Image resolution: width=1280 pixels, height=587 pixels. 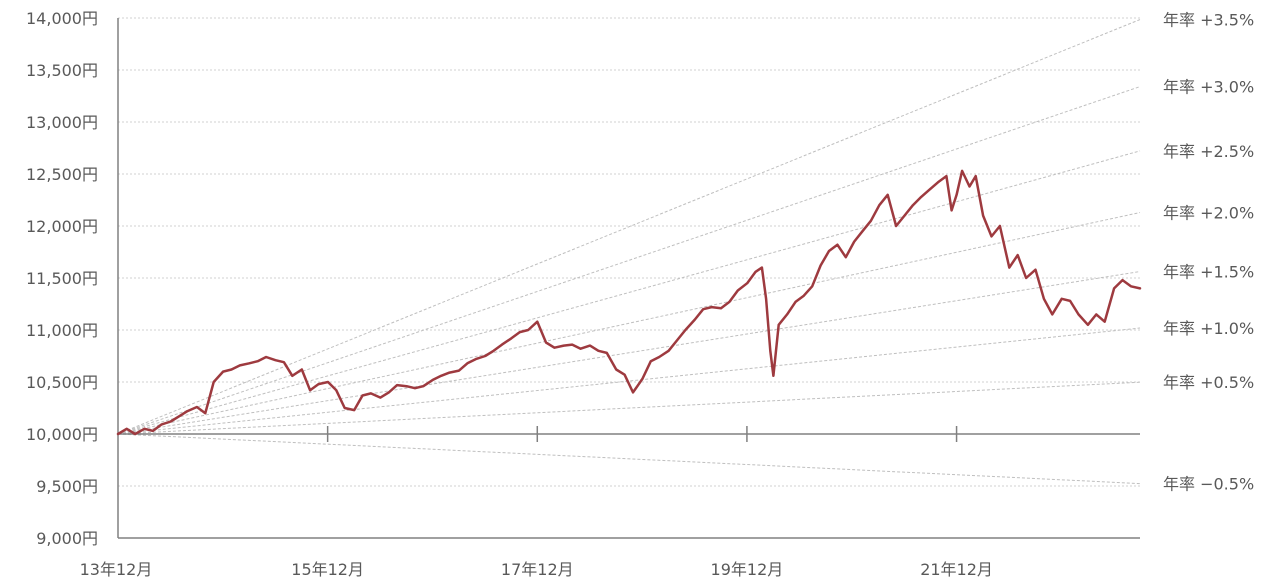 What do you see at coordinates (62, 226) in the screenshot?
I see `y-tick-label: 12,000円` at bounding box center [62, 226].